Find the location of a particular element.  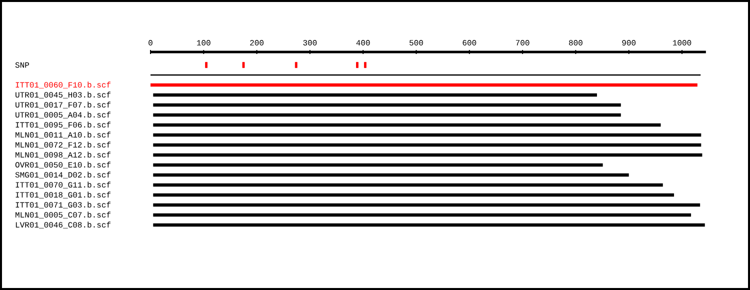

y-tick-label: MLN01_0072_F12.b.scf is located at coordinates (63, 145).